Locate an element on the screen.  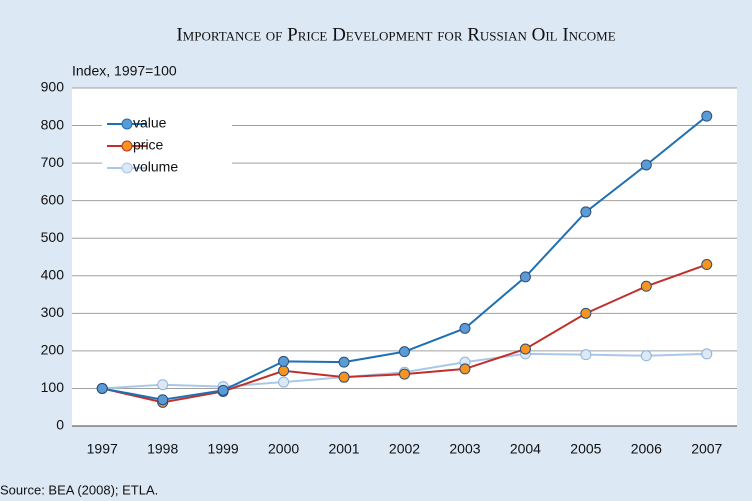
y-tick-label: 200 is located at coordinates (53, 350).